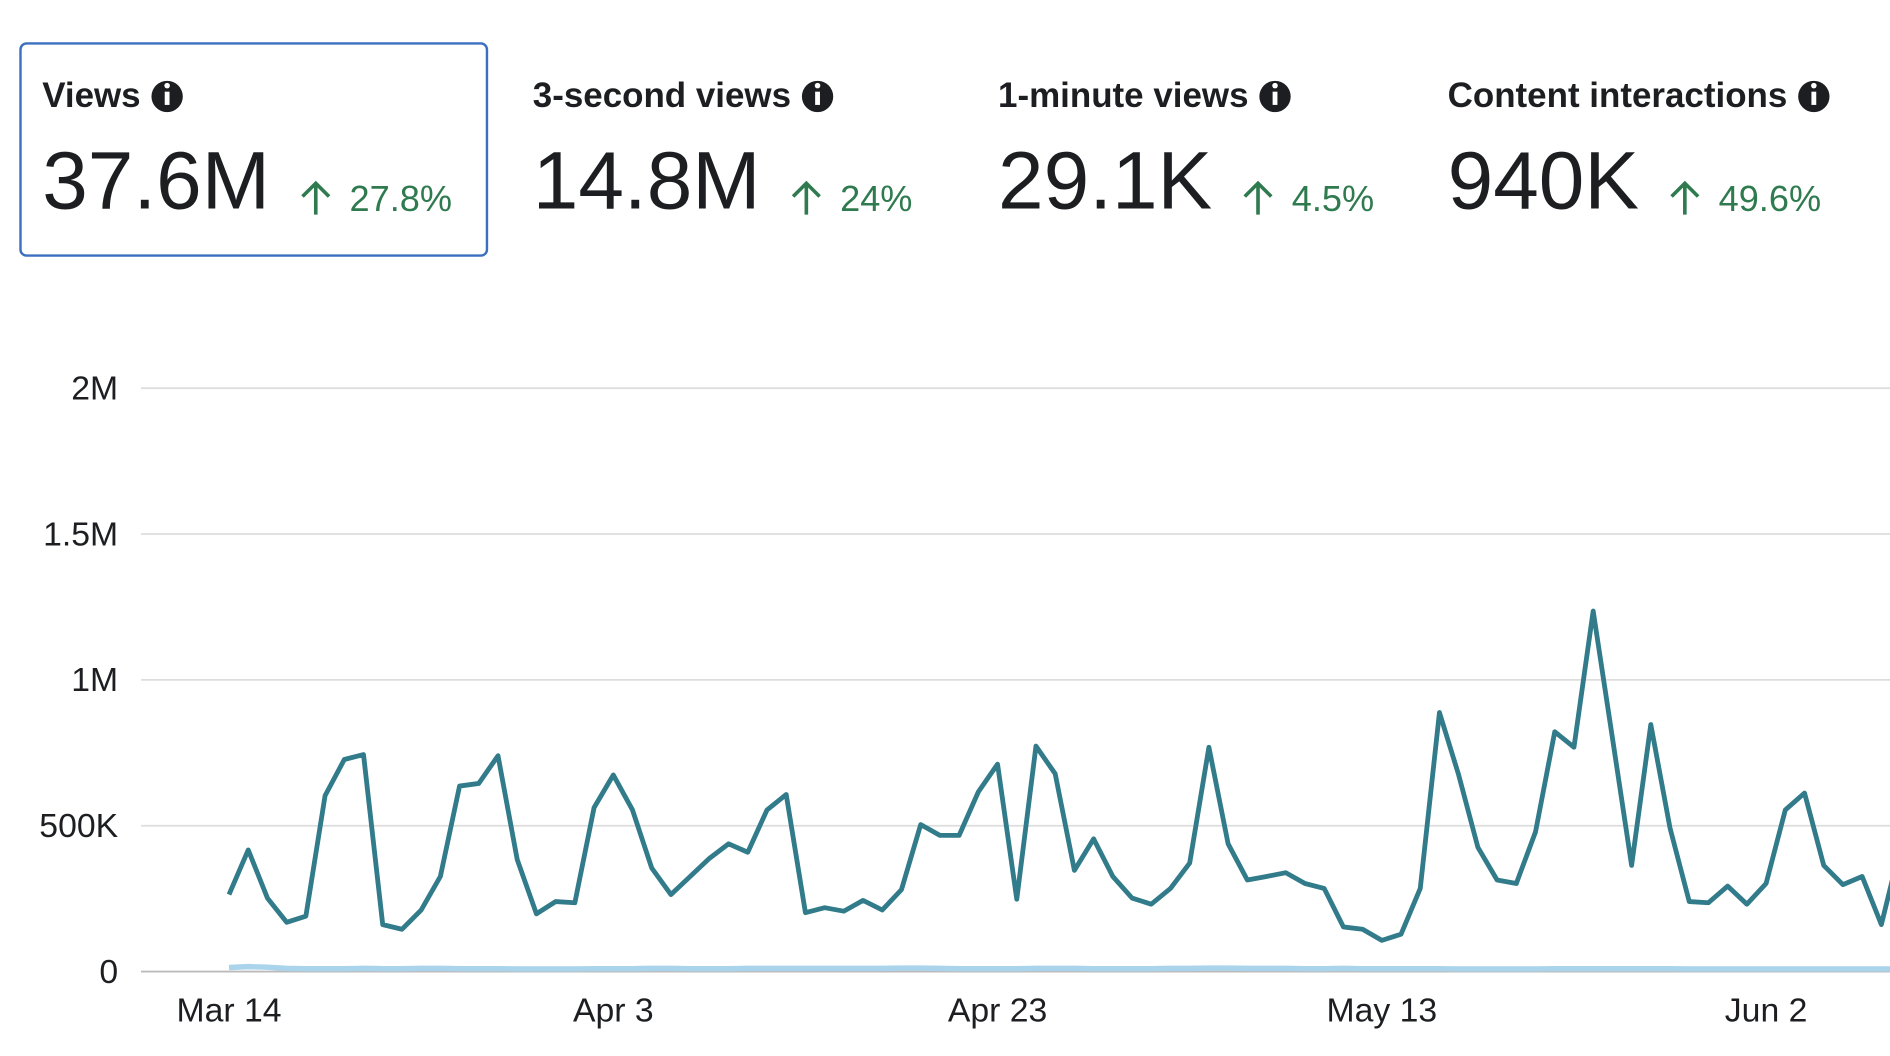  I want to click on metric-change: 27.8%, so click(401, 198).